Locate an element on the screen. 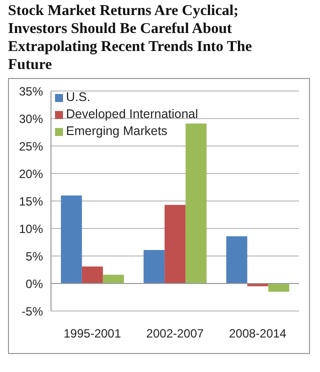 The width and height of the screenshot is (320, 372). y-tick-label: 15% is located at coordinates (31, 201).